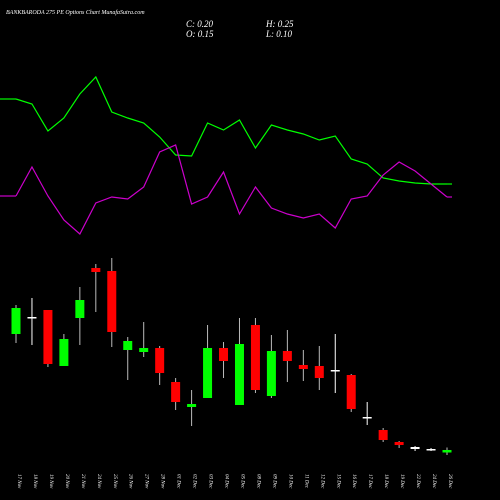 The height and width of the screenshot is (500, 500). I want to click on x-tick-label: 10 Dec, so click(289, 481).